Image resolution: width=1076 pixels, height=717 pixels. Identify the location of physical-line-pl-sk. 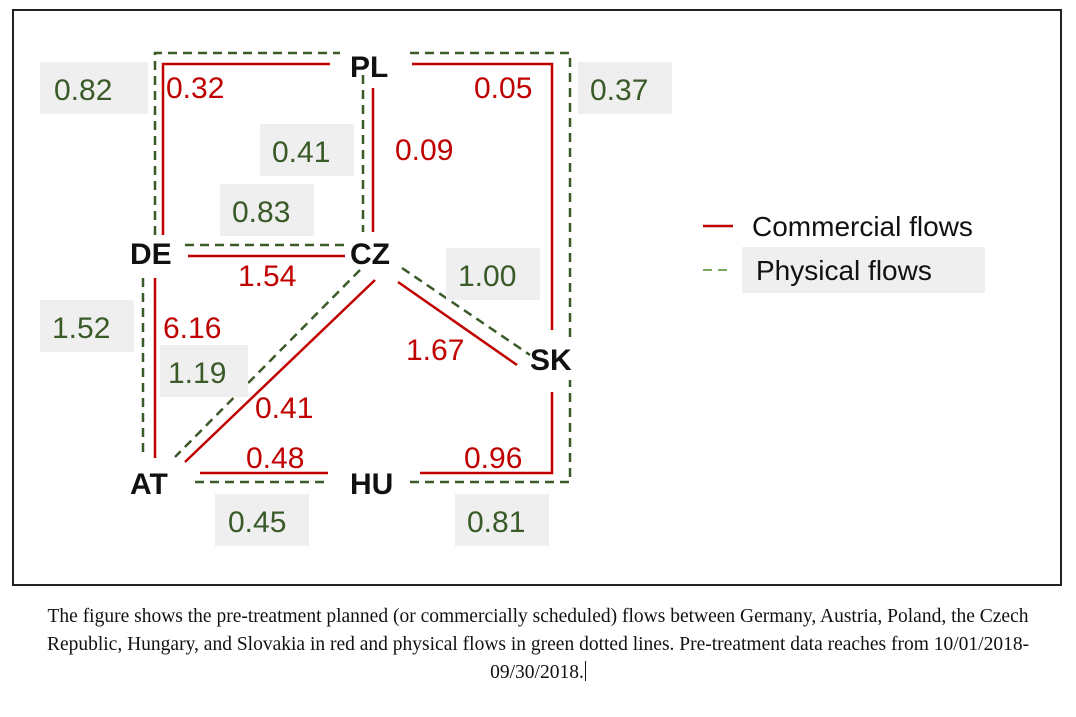
(491, 195).